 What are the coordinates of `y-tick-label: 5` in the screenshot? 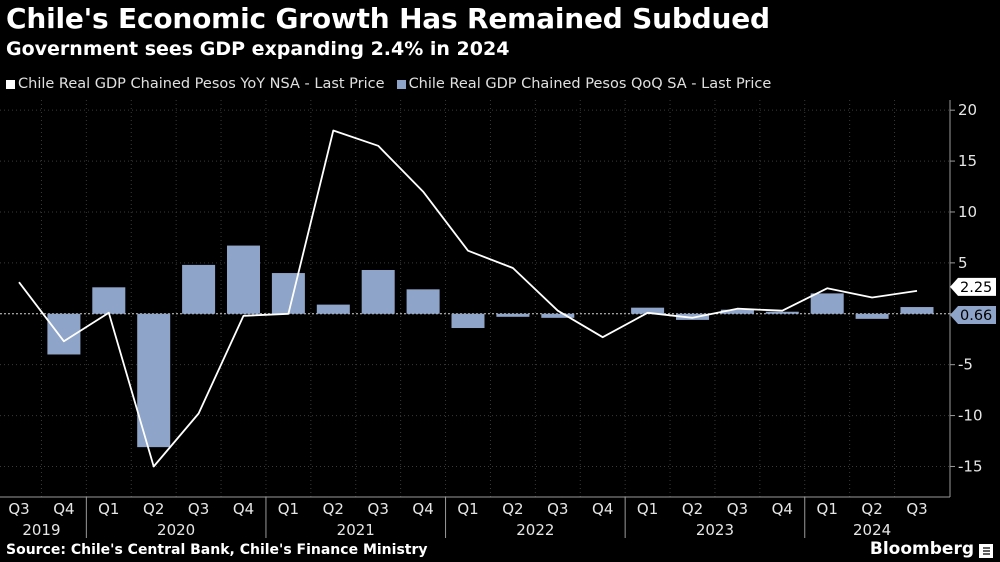 It's located at (963, 263).